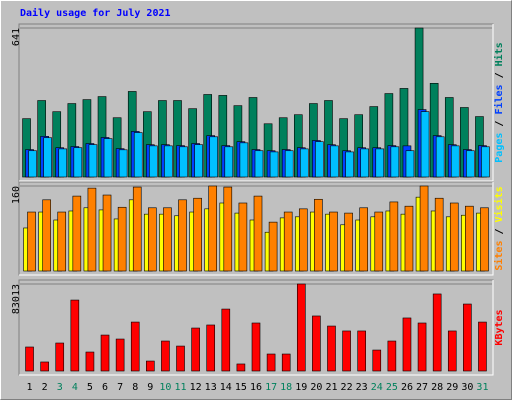 This screenshot has width=512, height=400. I want to click on legend-entry: Files, so click(499, 99).